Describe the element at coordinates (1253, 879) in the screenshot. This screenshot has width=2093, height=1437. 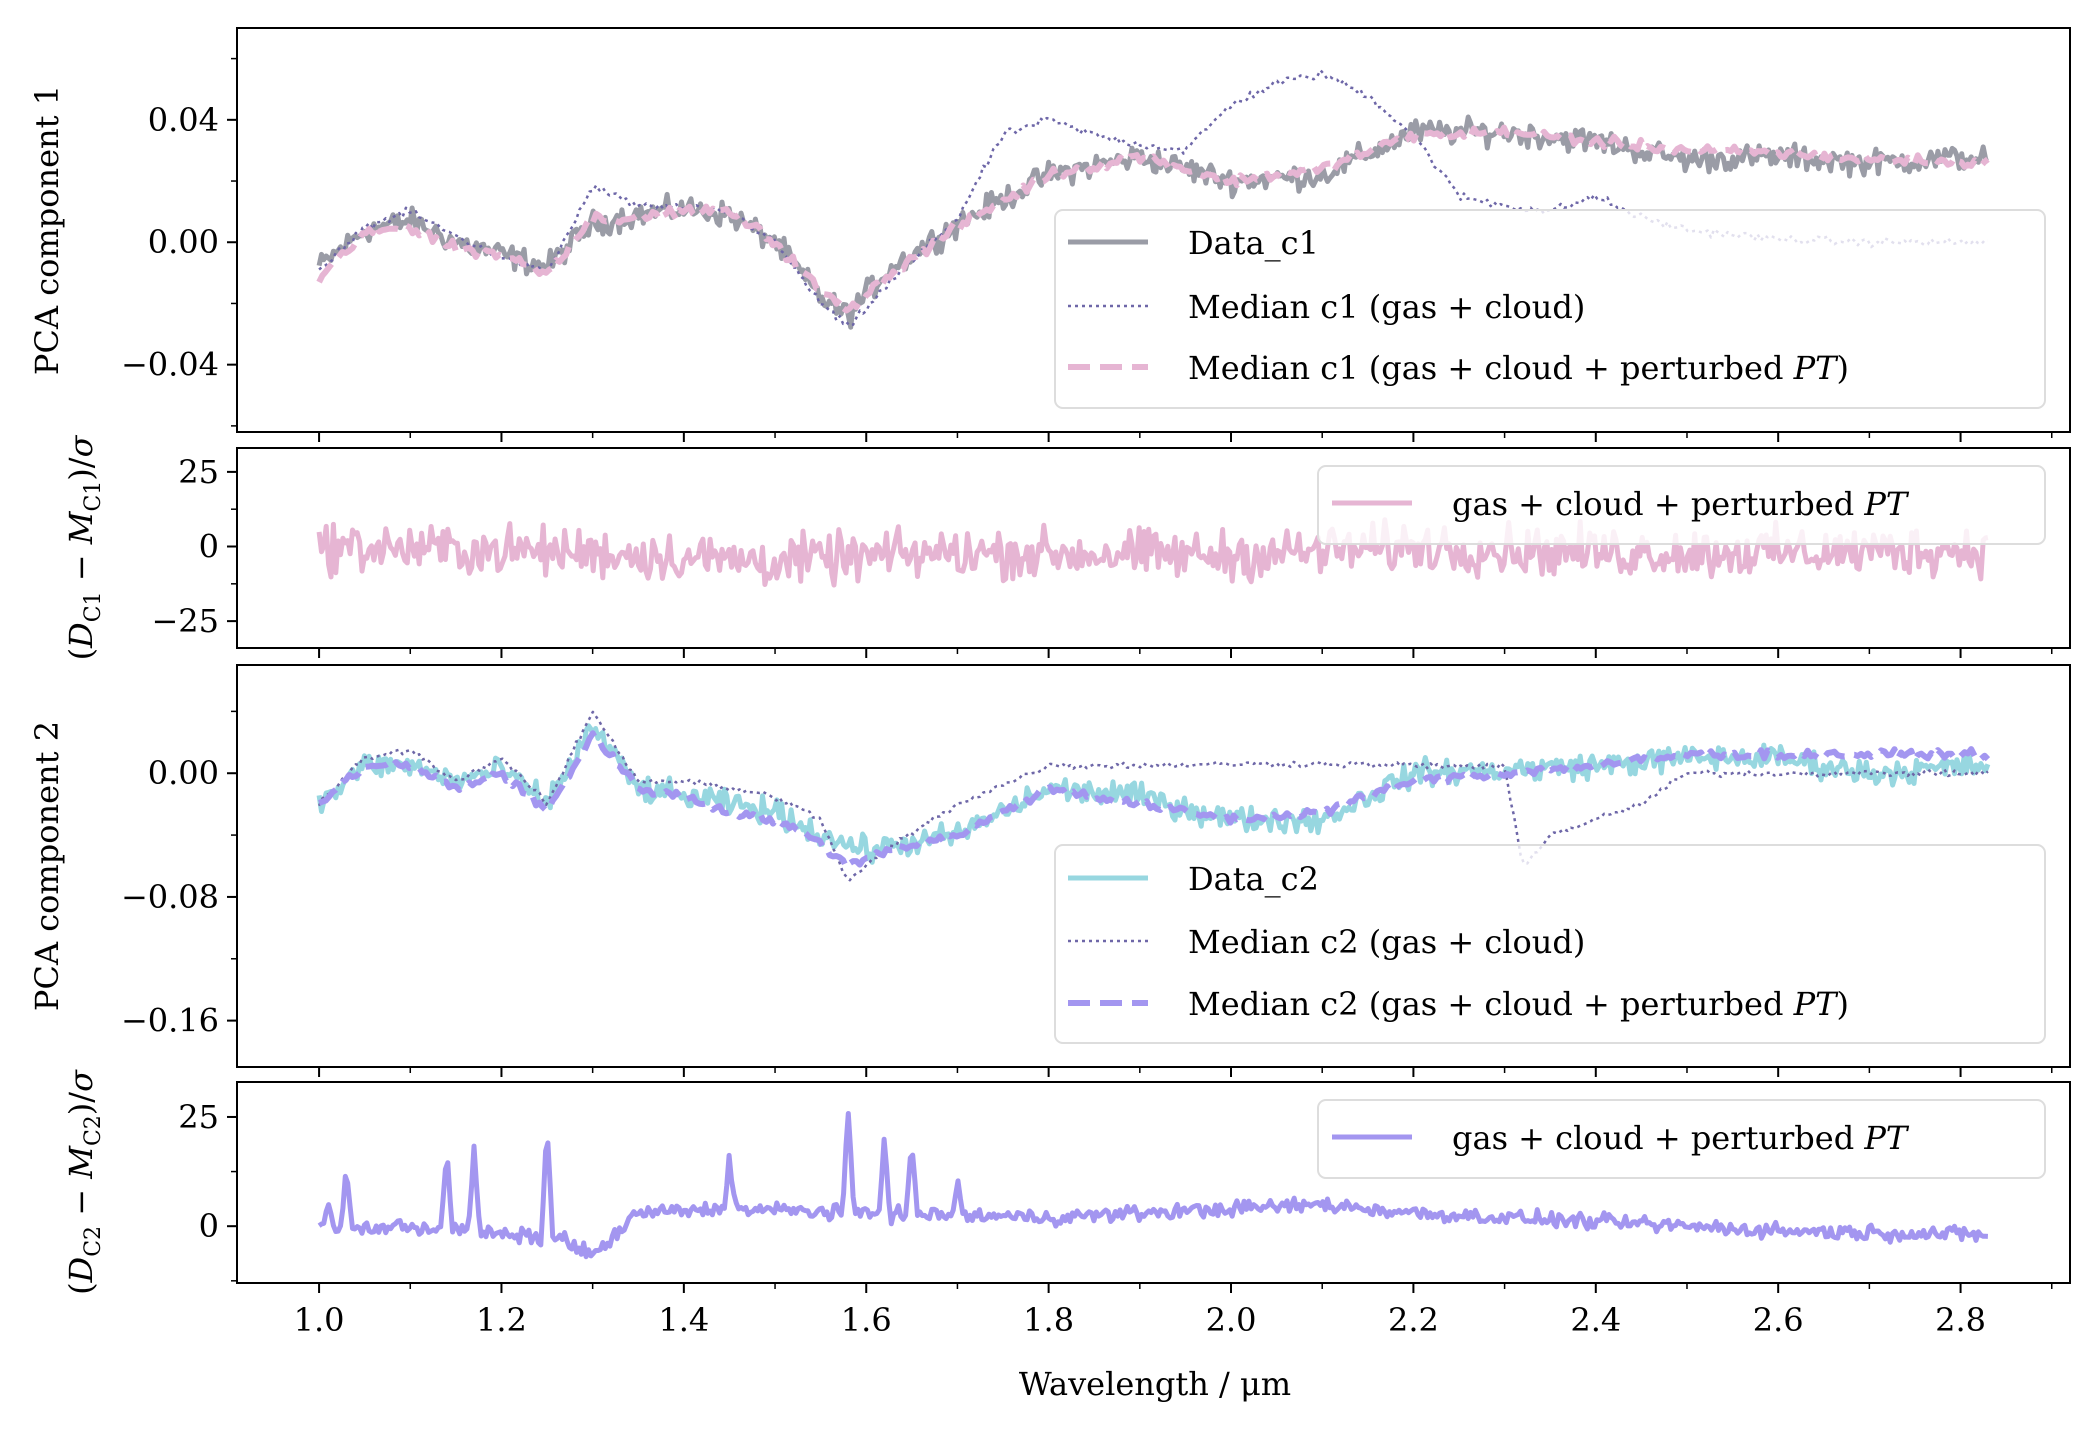
I see `legend-label-data-c2: Data_c2` at that location.